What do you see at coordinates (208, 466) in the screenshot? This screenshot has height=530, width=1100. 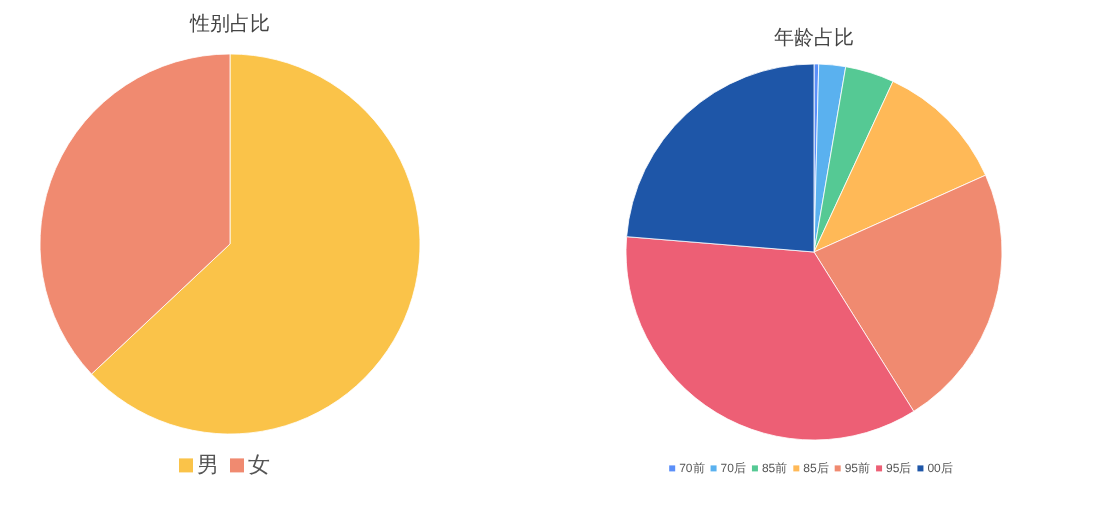 I see `legend-label: 男` at bounding box center [208, 466].